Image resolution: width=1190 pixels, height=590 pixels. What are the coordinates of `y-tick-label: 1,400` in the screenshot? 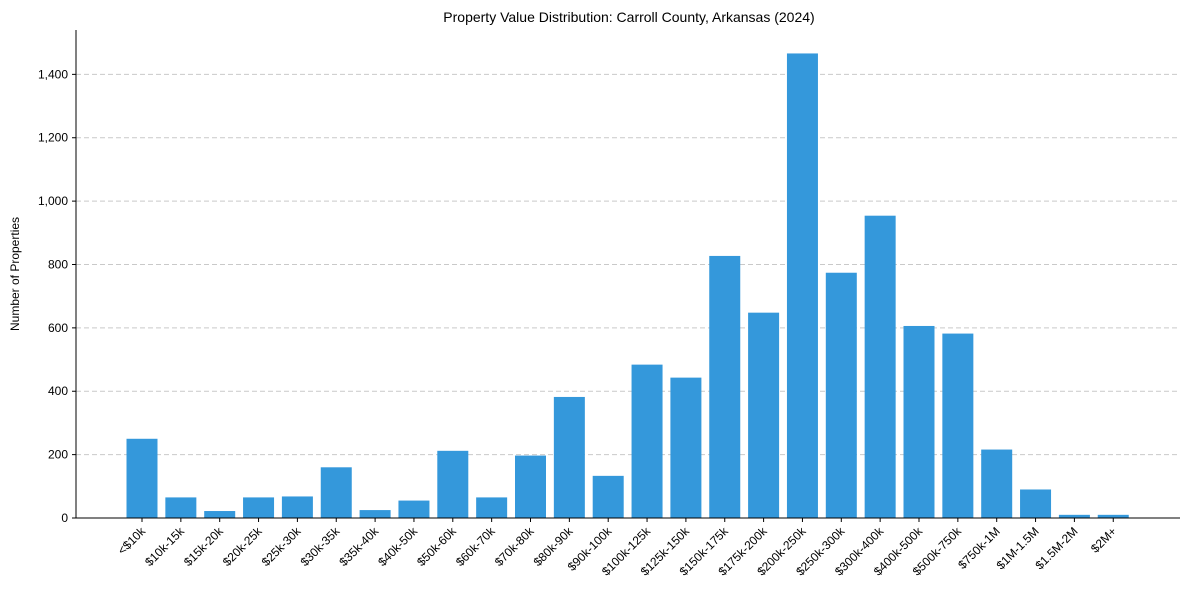 It's located at (53, 74).